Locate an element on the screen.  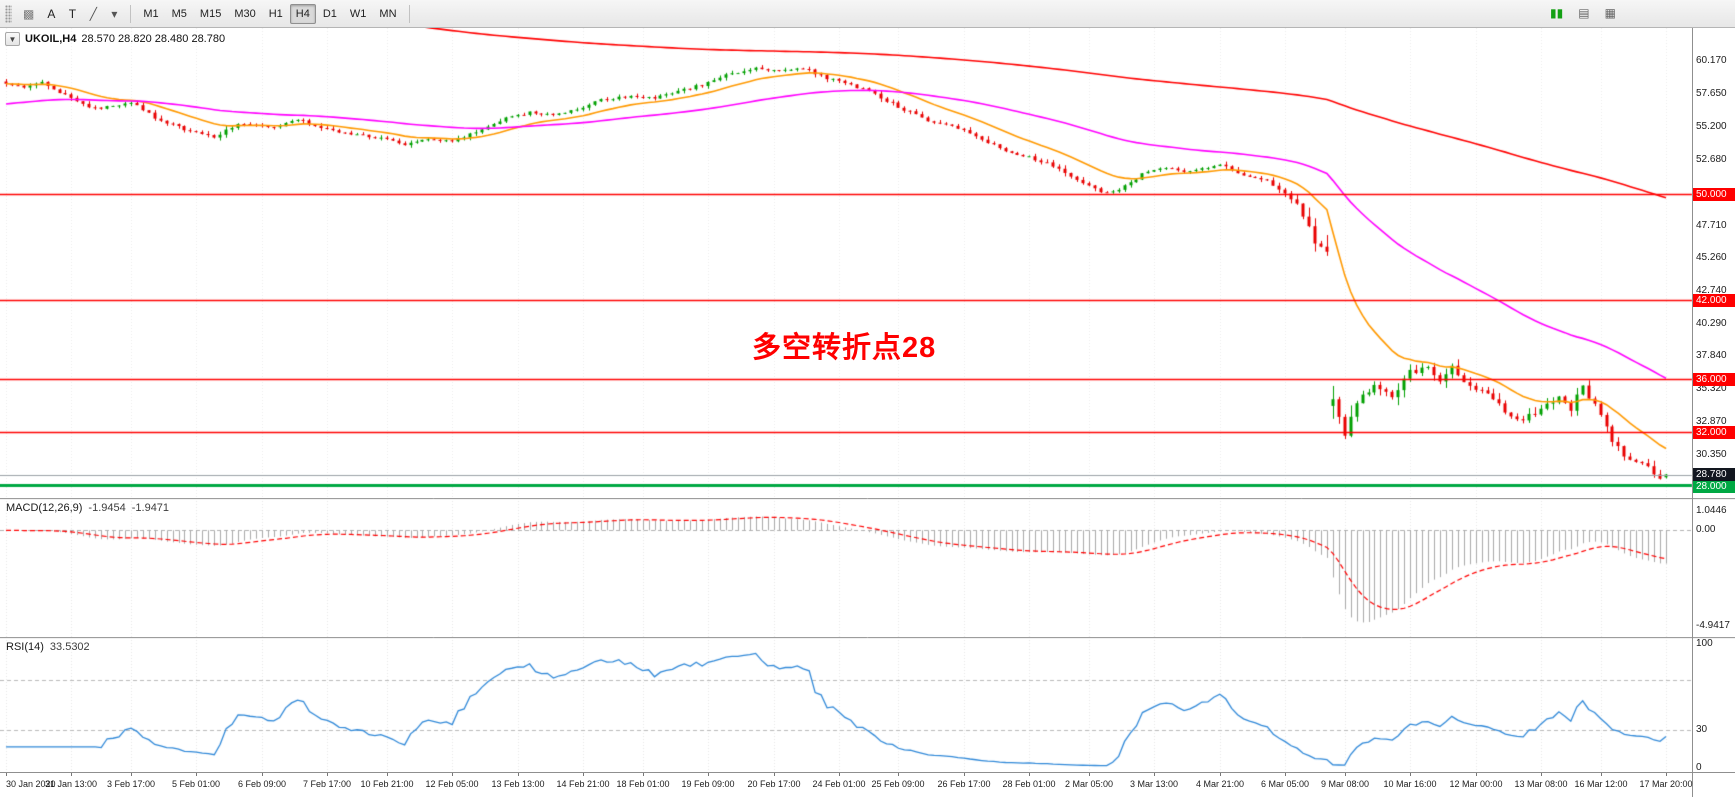
timeframe-group: M1 M5 M15 M30 H1 H4 D1 W1 MN is located at coordinates (269, 13).